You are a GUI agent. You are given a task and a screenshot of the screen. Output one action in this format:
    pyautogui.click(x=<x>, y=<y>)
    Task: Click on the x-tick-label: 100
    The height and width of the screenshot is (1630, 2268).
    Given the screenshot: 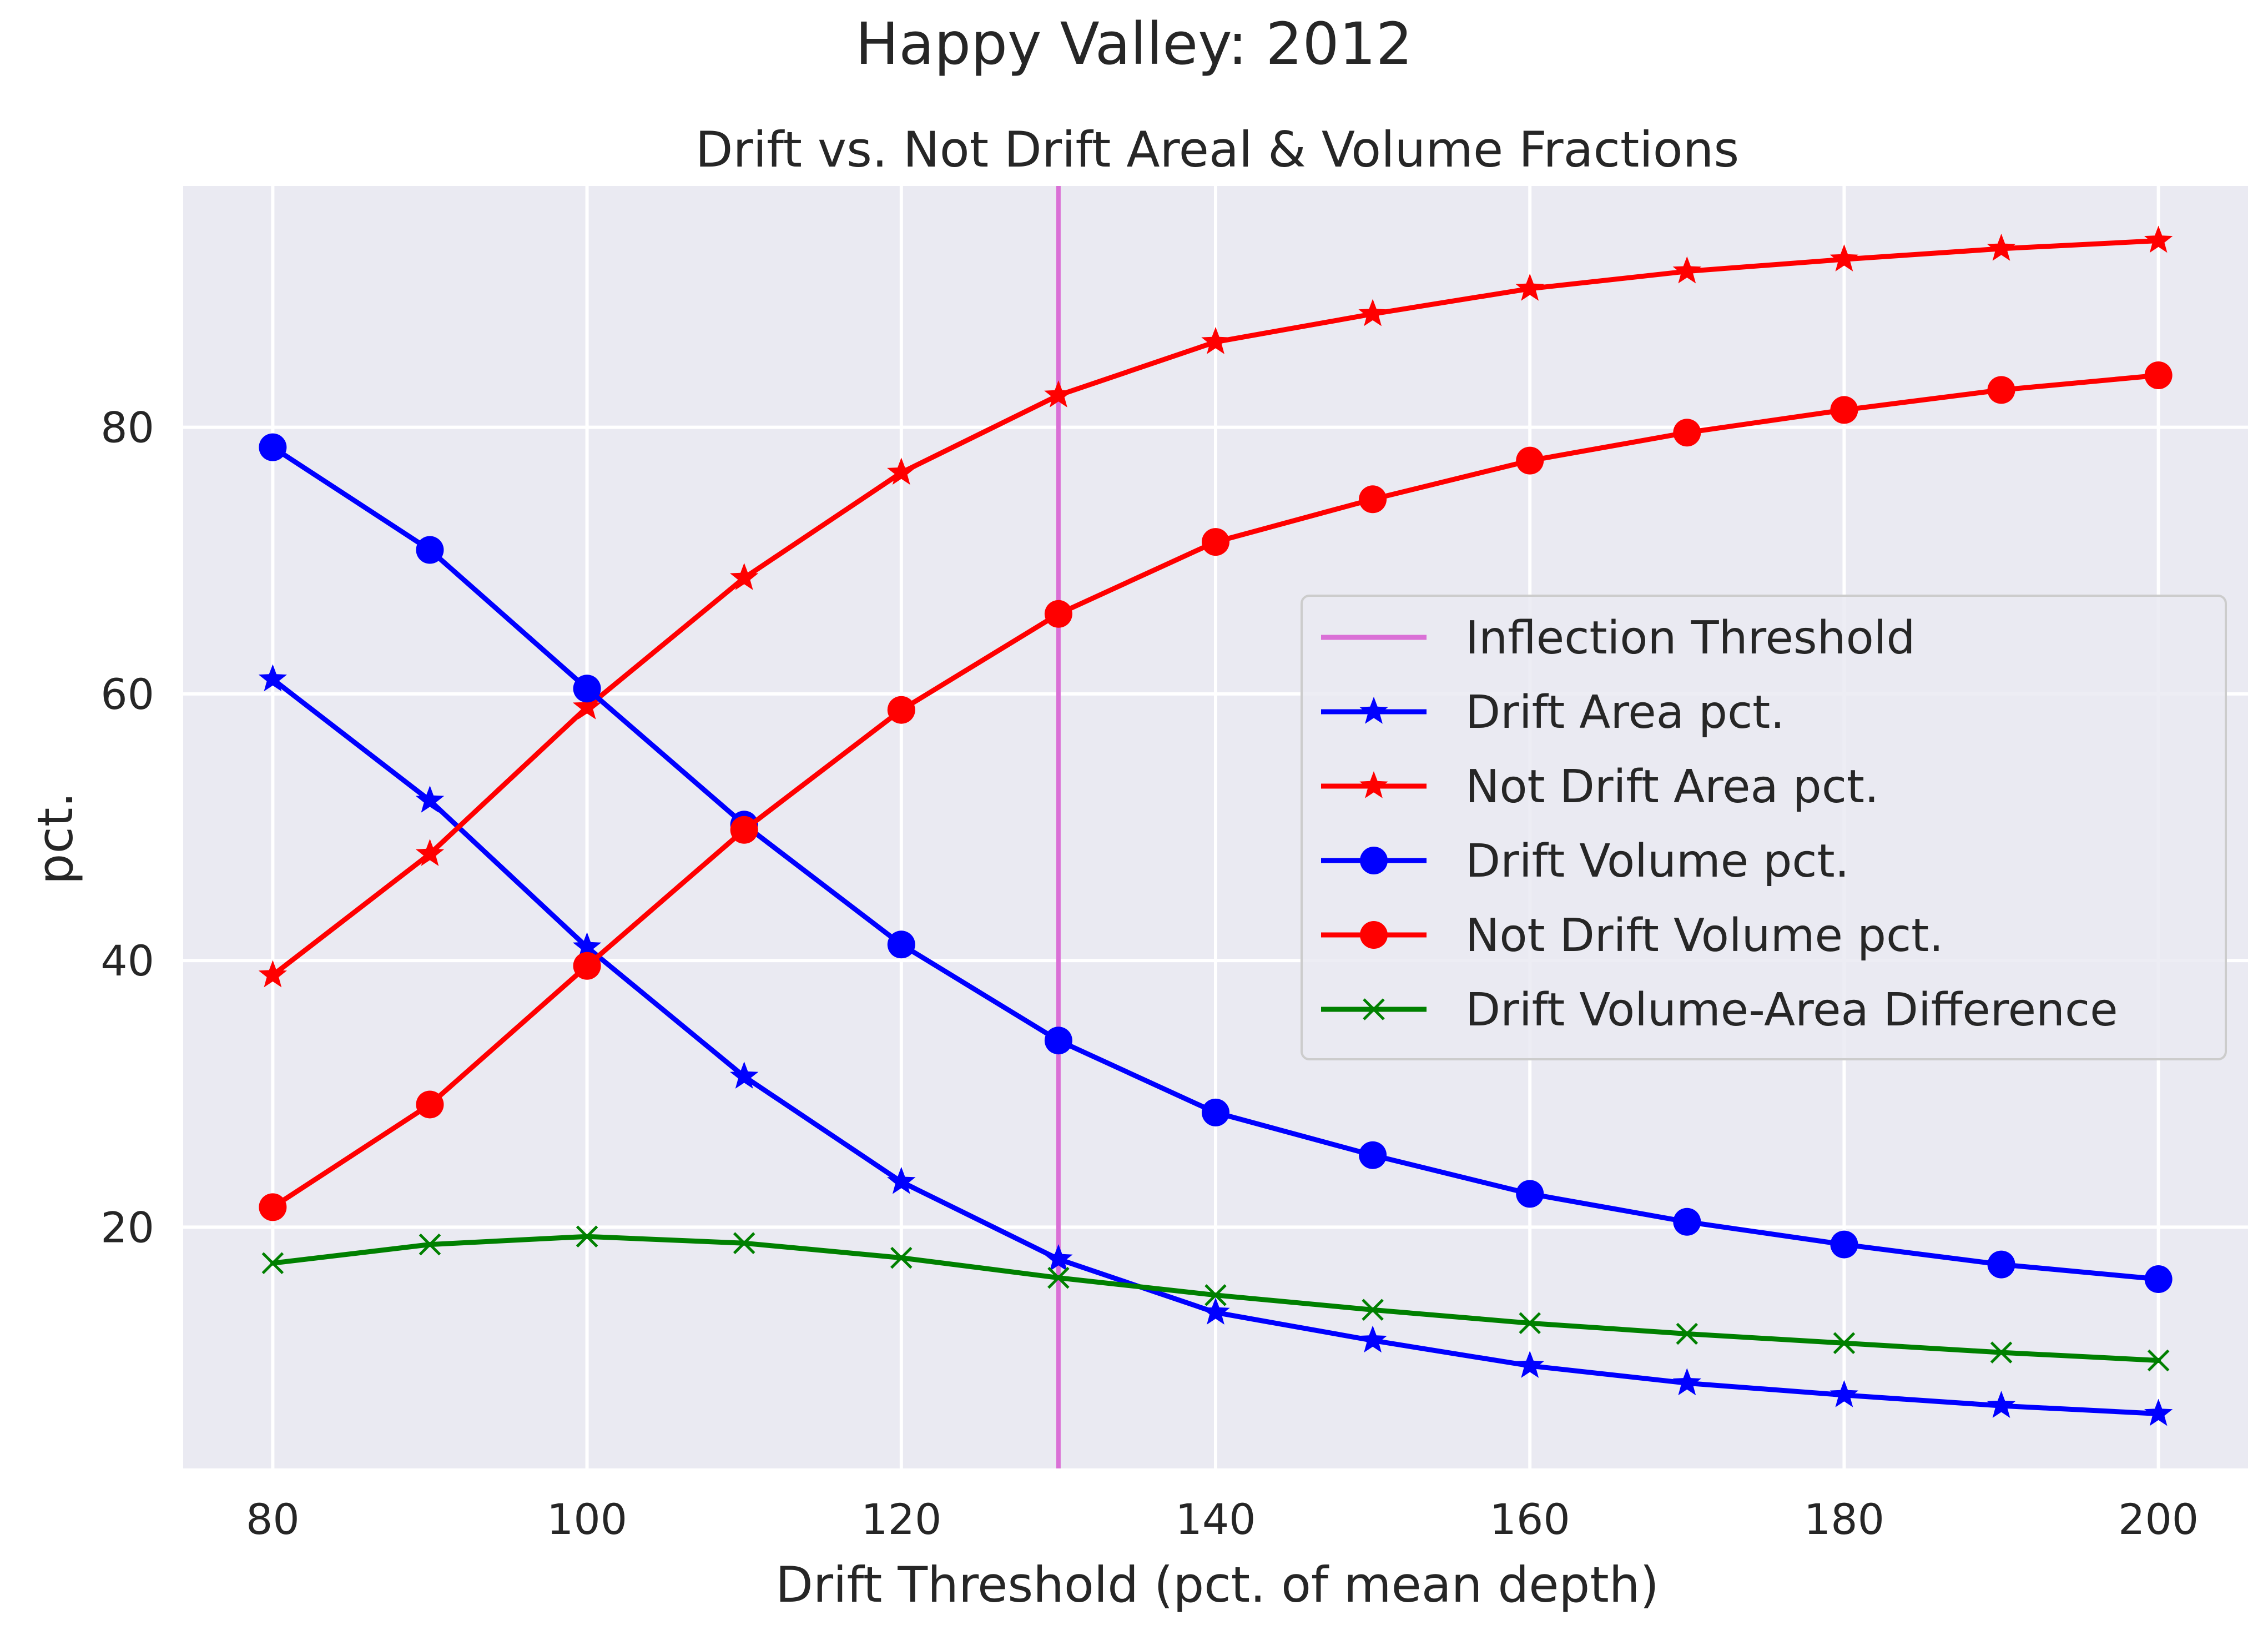 What is the action you would take?
    pyautogui.click(x=587, y=1519)
    